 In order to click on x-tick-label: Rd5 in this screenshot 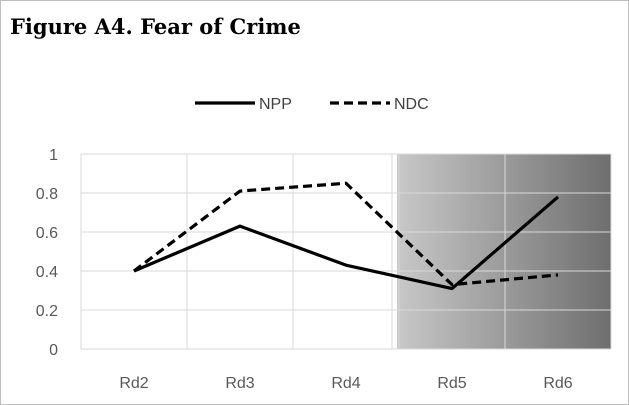, I will do `click(451, 383)`.